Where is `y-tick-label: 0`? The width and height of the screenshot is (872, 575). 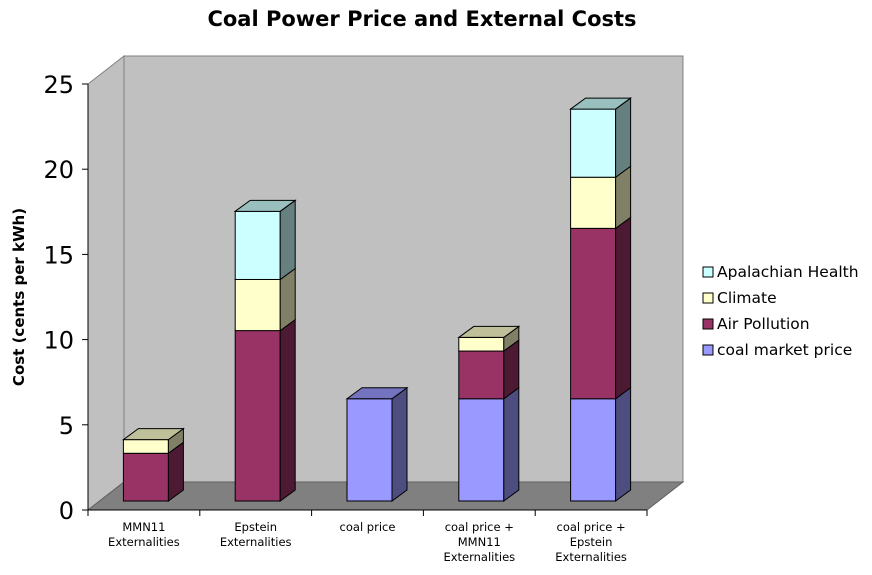
y-tick-label: 0 is located at coordinates (66, 511).